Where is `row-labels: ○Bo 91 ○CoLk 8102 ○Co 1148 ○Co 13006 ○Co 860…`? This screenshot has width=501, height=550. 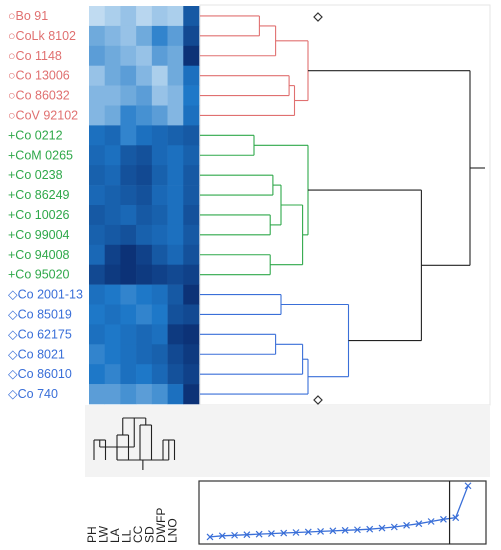
row-labels: ○Bo 91 ○CoLk 8102 ○Co 1148 ○Co 13006 ○Co 860… is located at coordinates (45, 205).